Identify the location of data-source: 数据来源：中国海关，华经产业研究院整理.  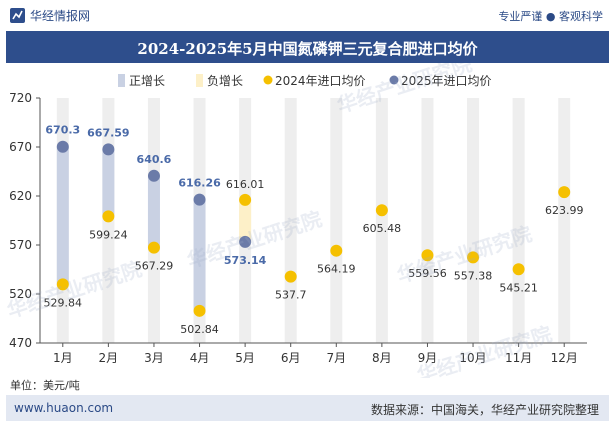
(484, 410).